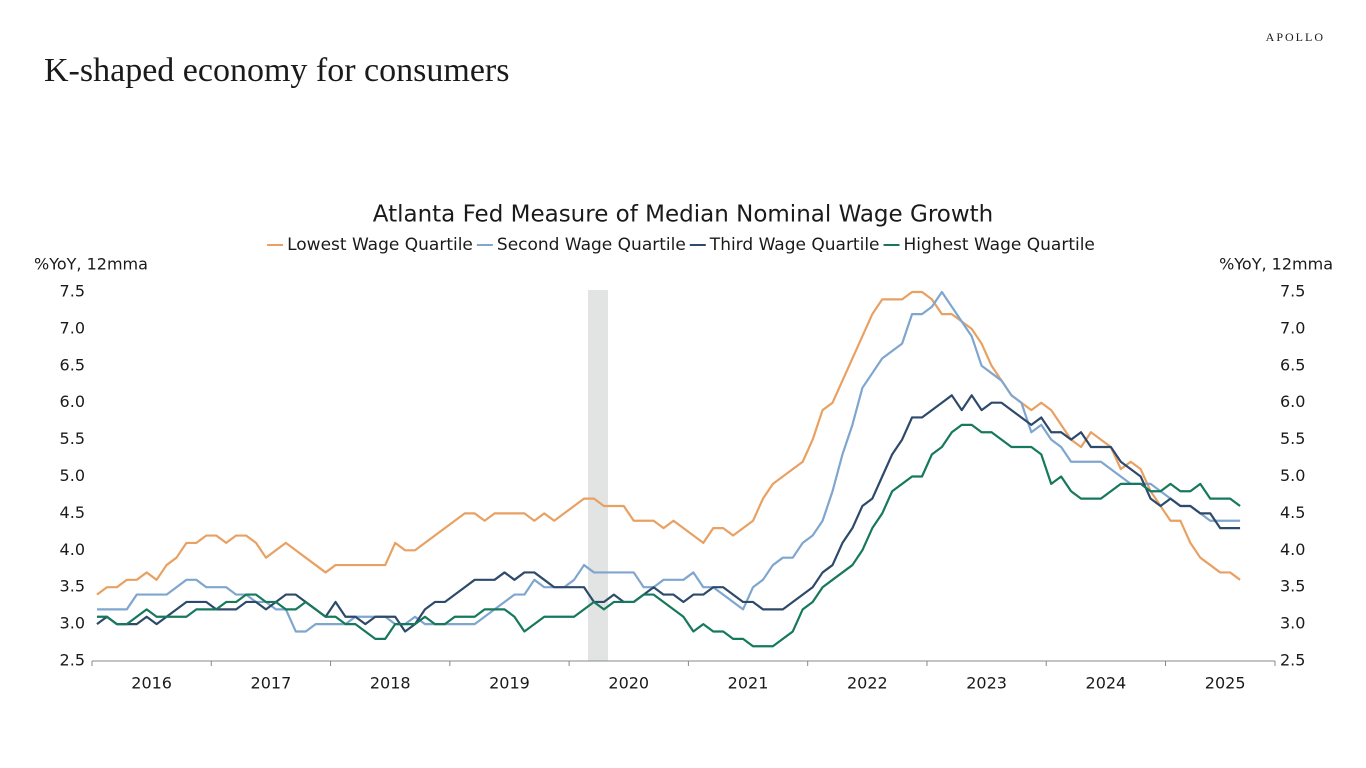 The image size is (1366, 768). I want to click on x-tick-label: 2019, so click(509, 683).